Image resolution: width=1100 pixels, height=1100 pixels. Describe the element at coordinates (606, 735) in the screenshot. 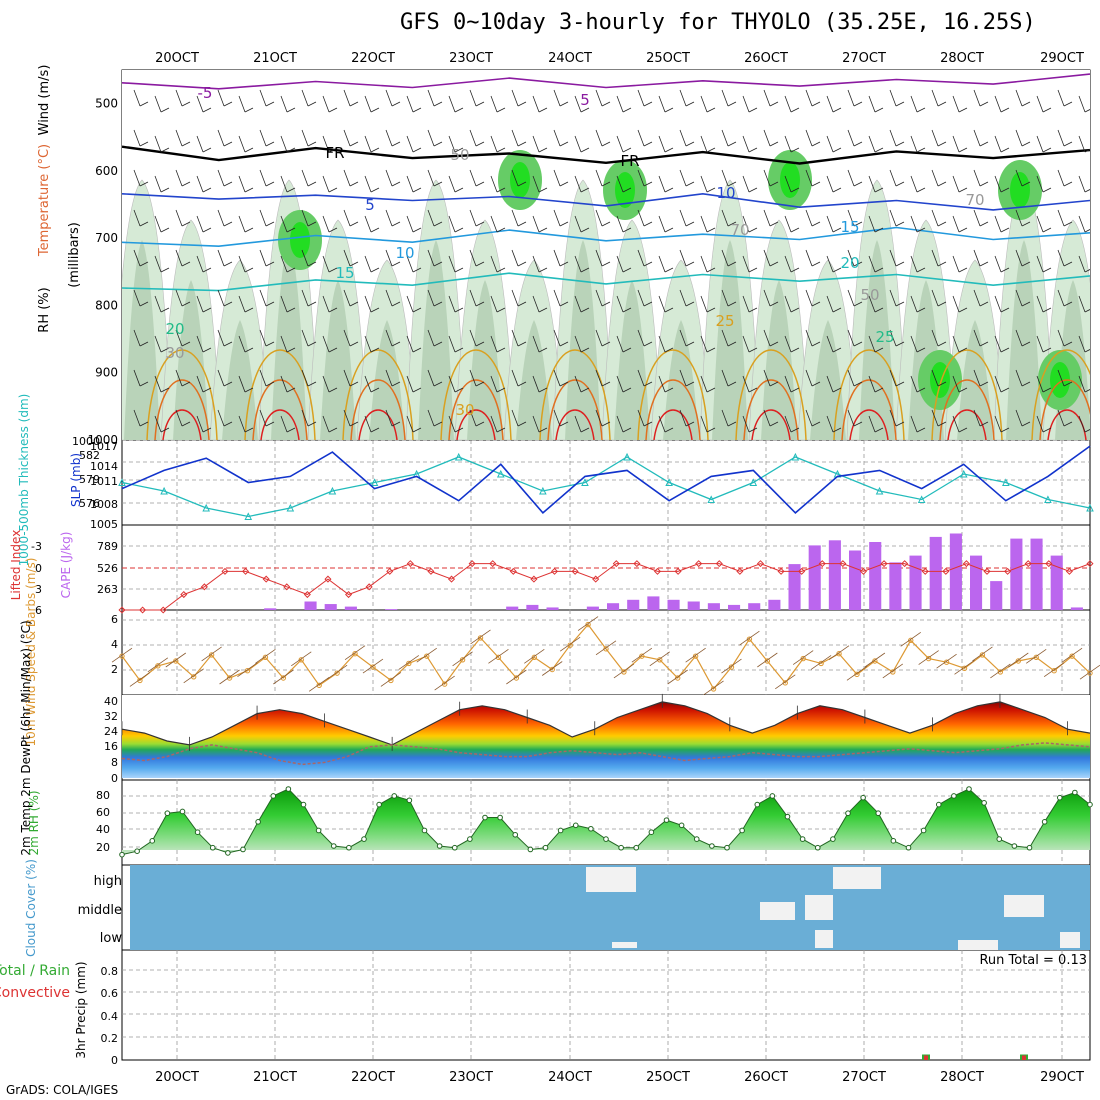

I see `temperature-panel` at that location.